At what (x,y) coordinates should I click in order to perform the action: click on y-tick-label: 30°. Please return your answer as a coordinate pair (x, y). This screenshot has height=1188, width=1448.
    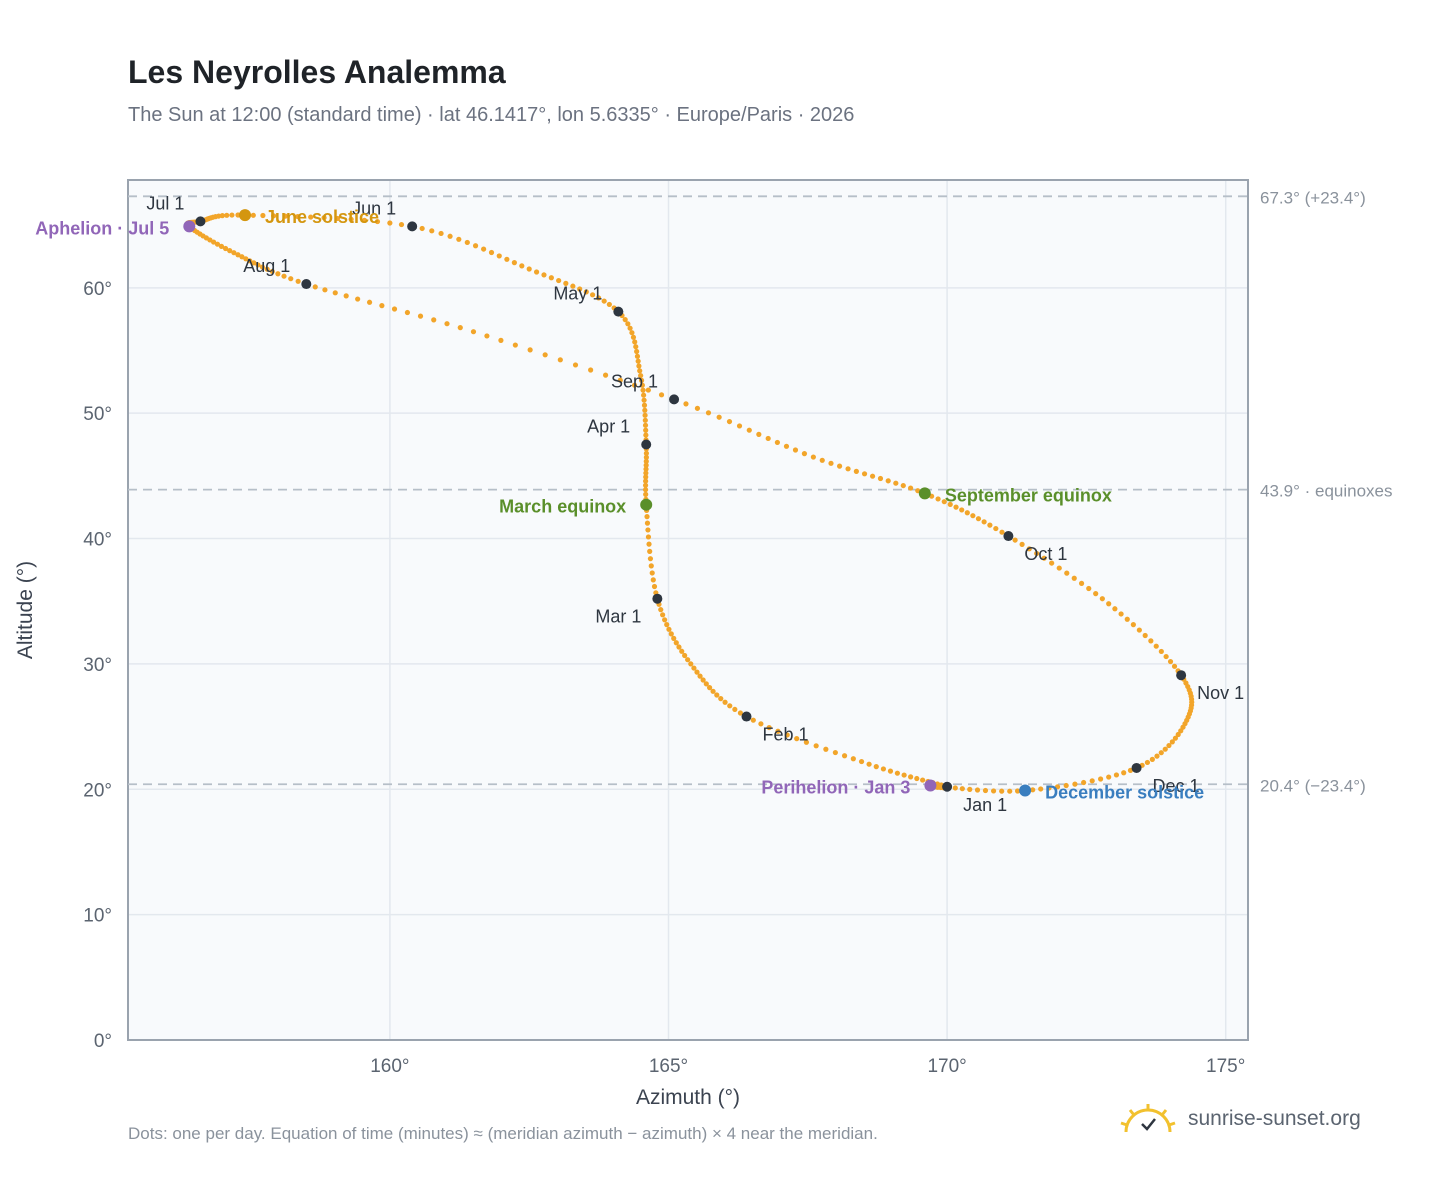
    Looking at the image, I should click on (97, 665).